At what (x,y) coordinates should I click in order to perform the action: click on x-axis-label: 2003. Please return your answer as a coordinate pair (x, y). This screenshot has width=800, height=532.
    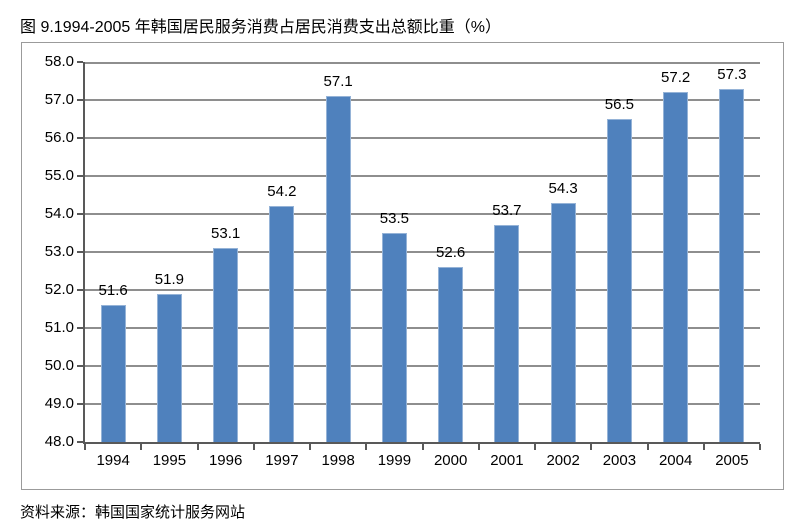
    Looking at the image, I should click on (619, 460).